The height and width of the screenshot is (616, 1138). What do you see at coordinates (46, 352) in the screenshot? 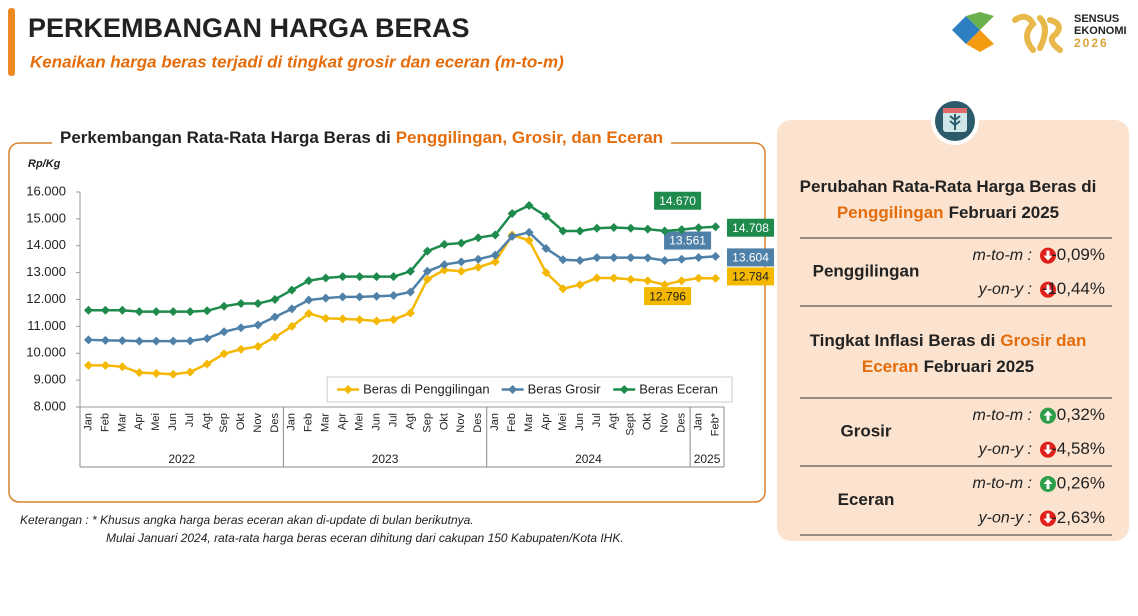
I see `y-tick-label: 10.000` at bounding box center [46, 352].